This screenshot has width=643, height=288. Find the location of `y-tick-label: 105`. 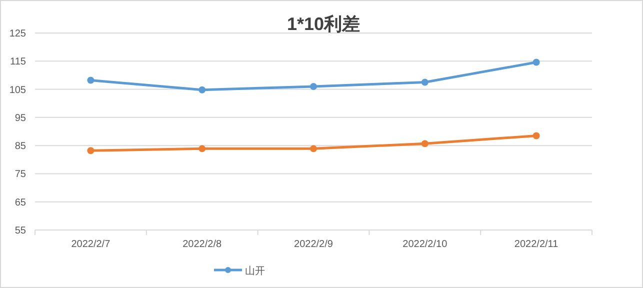

y-tick-label: 105 is located at coordinates (17, 90).